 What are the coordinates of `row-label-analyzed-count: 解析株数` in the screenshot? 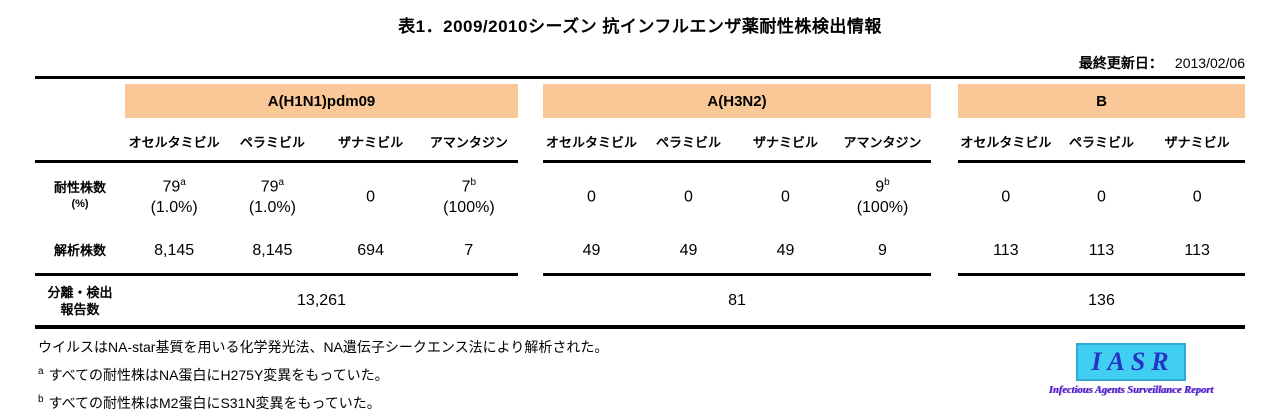 It's located at (79, 250).